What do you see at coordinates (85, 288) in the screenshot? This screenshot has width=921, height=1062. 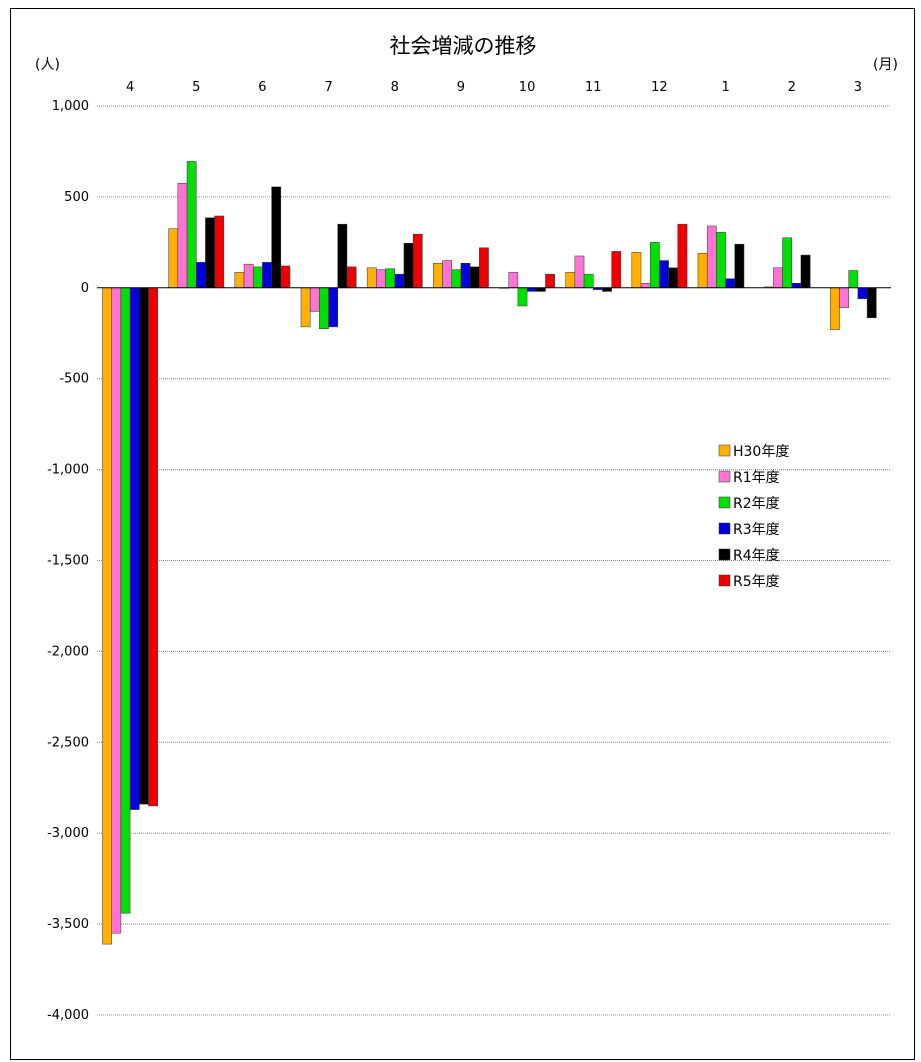 I see `y-tick-label: 0` at bounding box center [85, 288].